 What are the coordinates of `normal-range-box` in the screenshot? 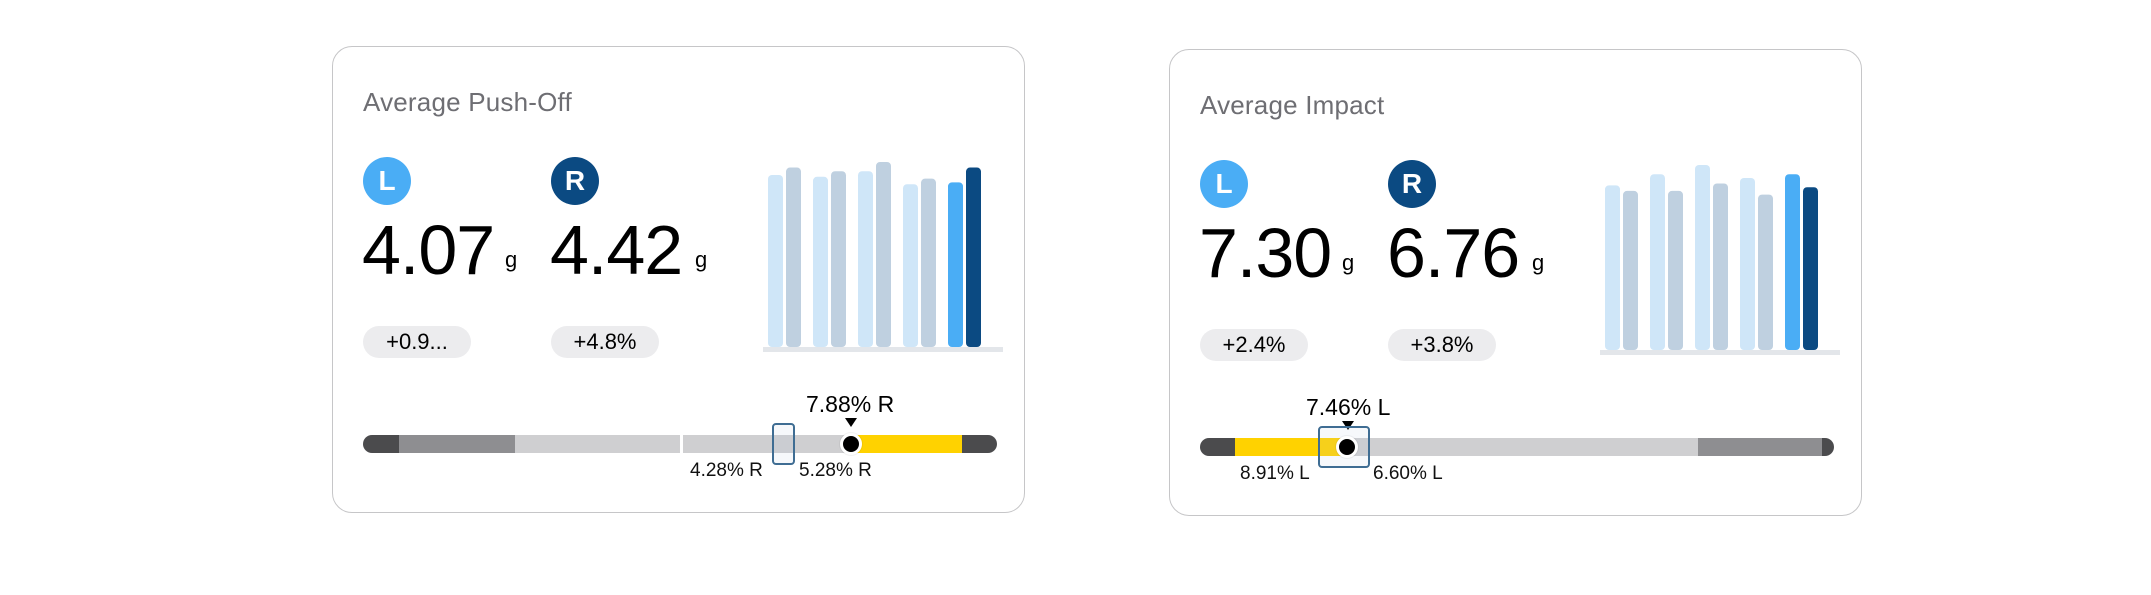 It's located at (783, 444).